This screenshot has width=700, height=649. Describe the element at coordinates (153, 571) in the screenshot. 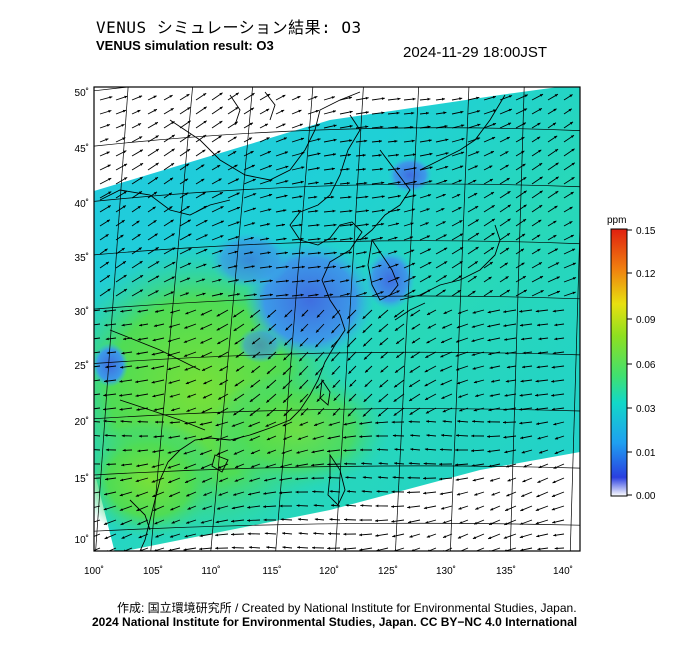

I see `lon-tick-label: 105˚` at that location.